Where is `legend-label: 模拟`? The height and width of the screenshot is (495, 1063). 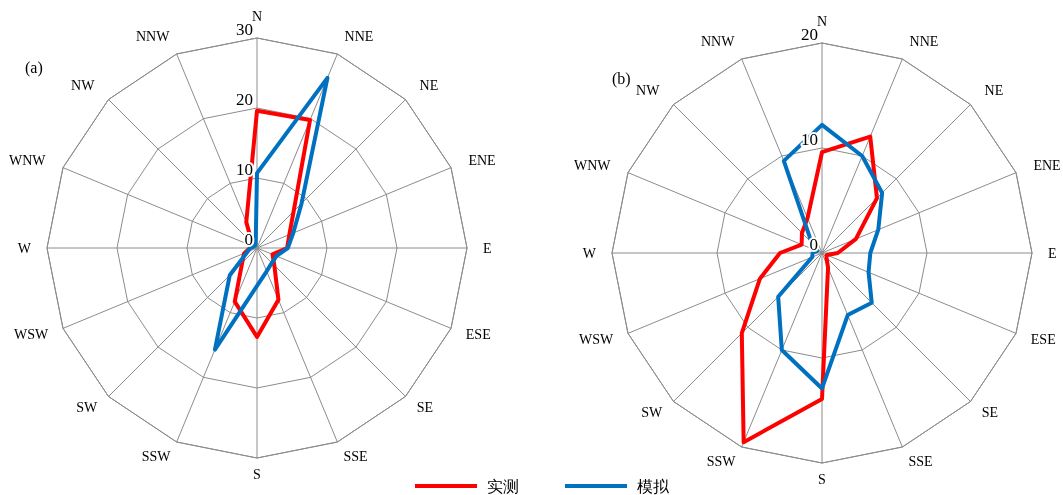 legend-label: 模拟 is located at coordinates (653, 486).